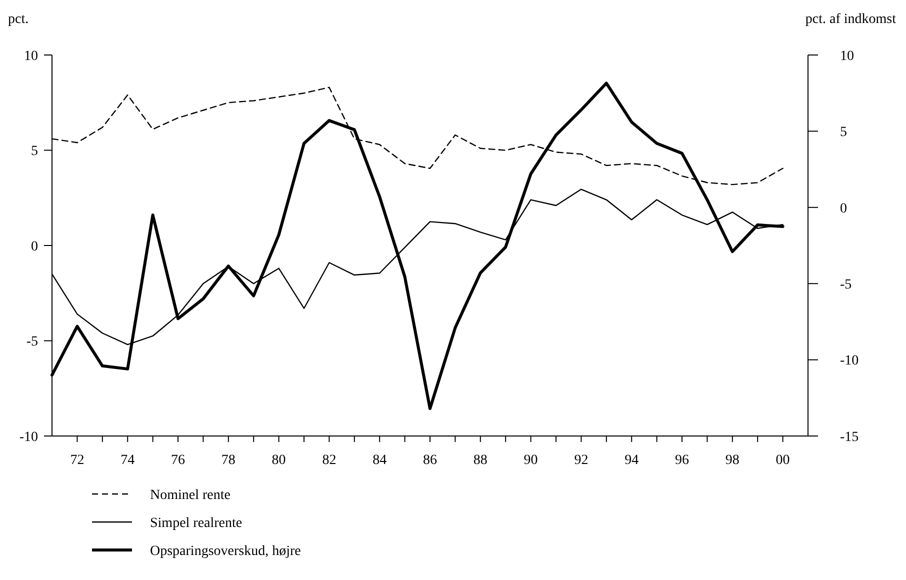 Image resolution: width=906 pixels, height=580 pixels. What do you see at coordinates (34, 246) in the screenshot?
I see `y-tick-label: 0` at bounding box center [34, 246].